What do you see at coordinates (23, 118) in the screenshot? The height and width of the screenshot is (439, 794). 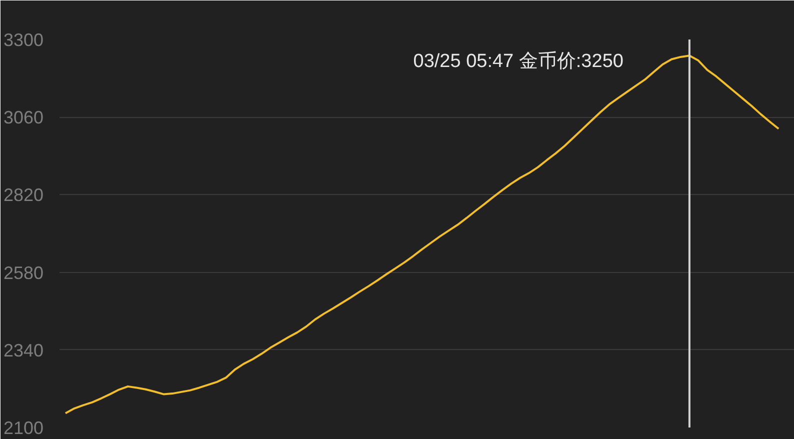 I see `y-tick-label: 3060` at bounding box center [23, 118].